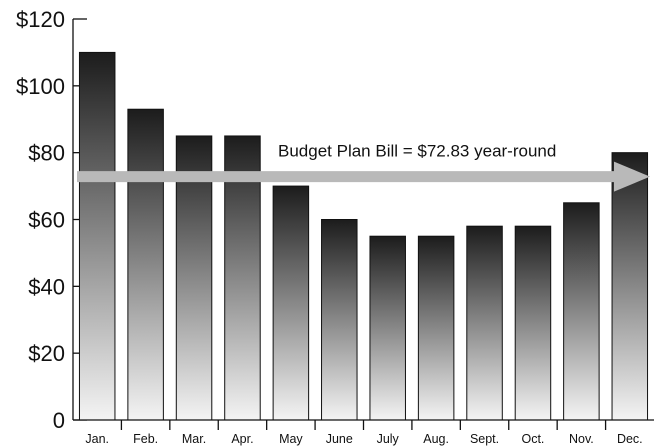  I want to click on x-tick-label: Oct., so click(532, 439).